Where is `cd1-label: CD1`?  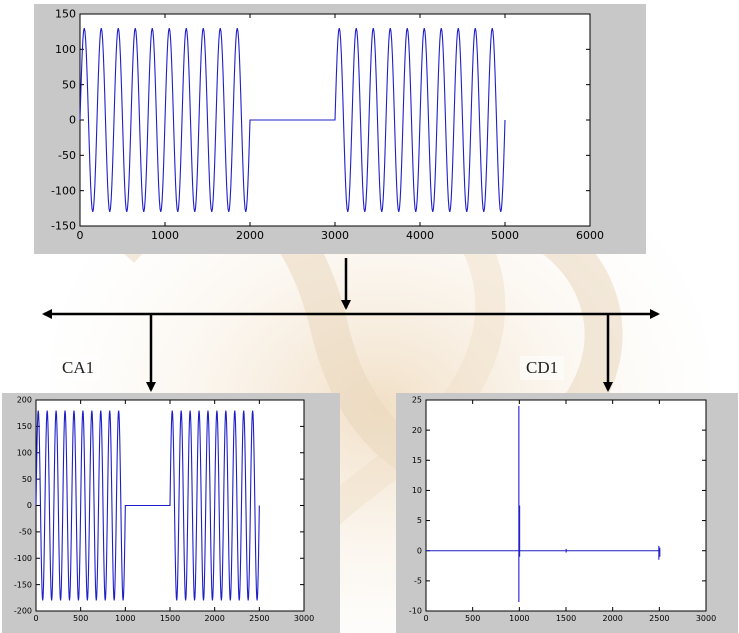 cd1-label: CD1 is located at coordinates (542, 368).